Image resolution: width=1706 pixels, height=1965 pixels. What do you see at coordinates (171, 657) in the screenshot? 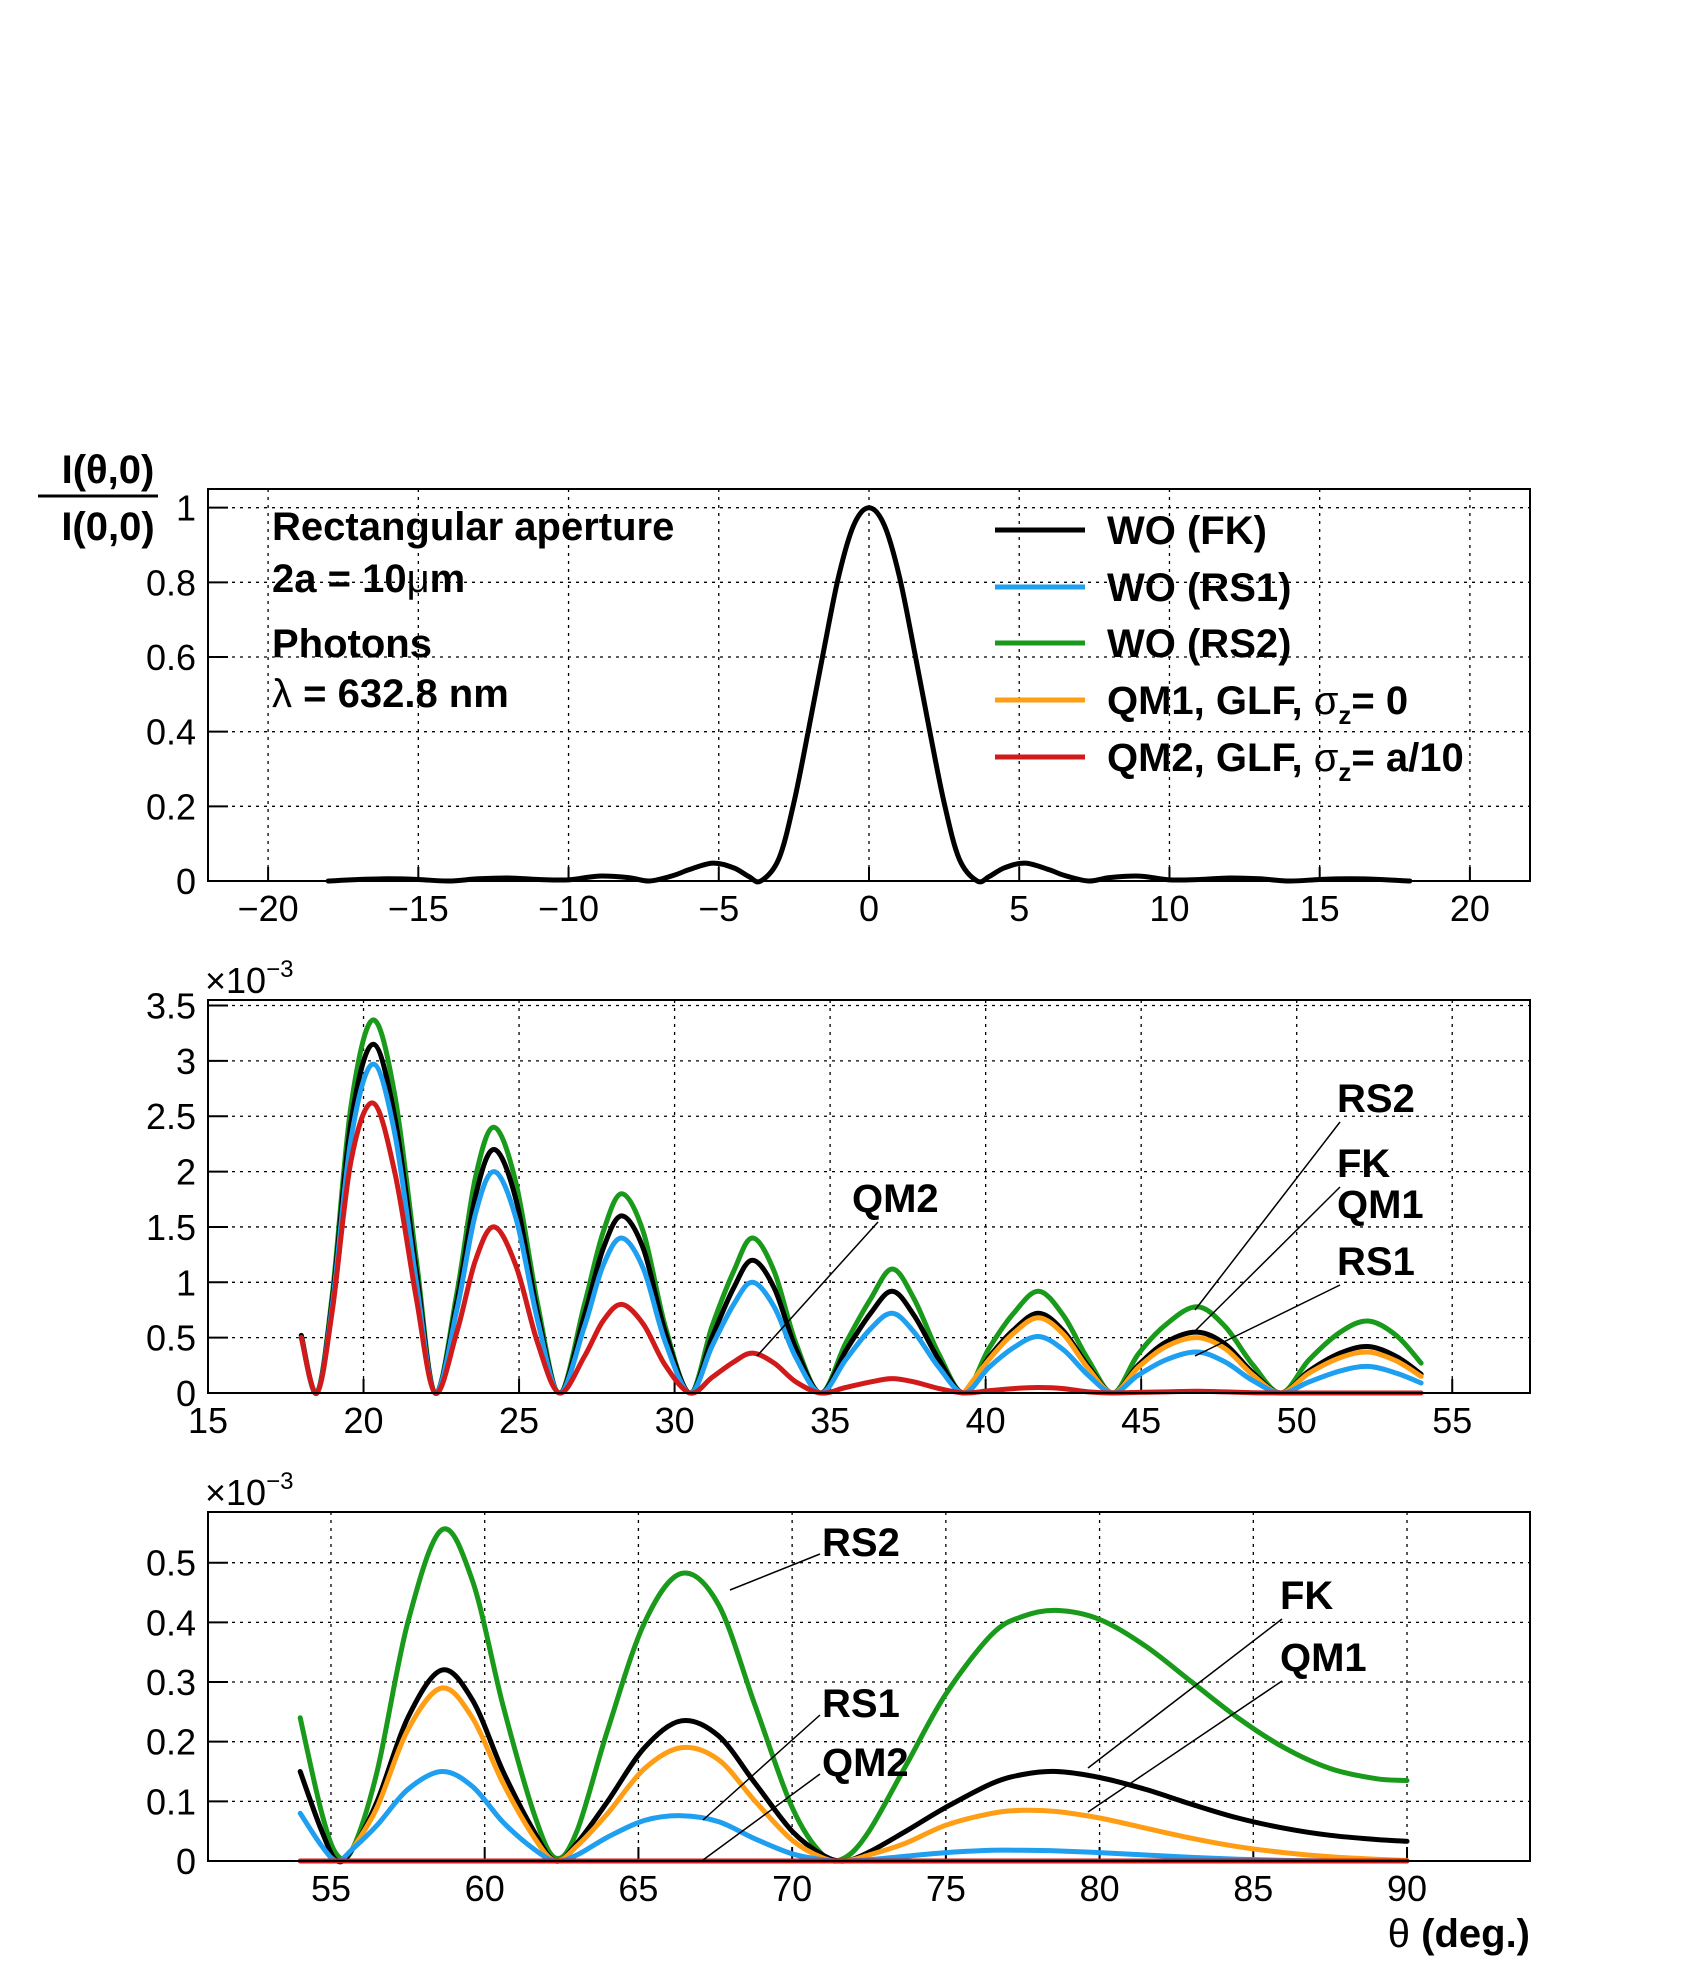
I see `y-tick-label: 0.6` at bounding box center [171, 657].